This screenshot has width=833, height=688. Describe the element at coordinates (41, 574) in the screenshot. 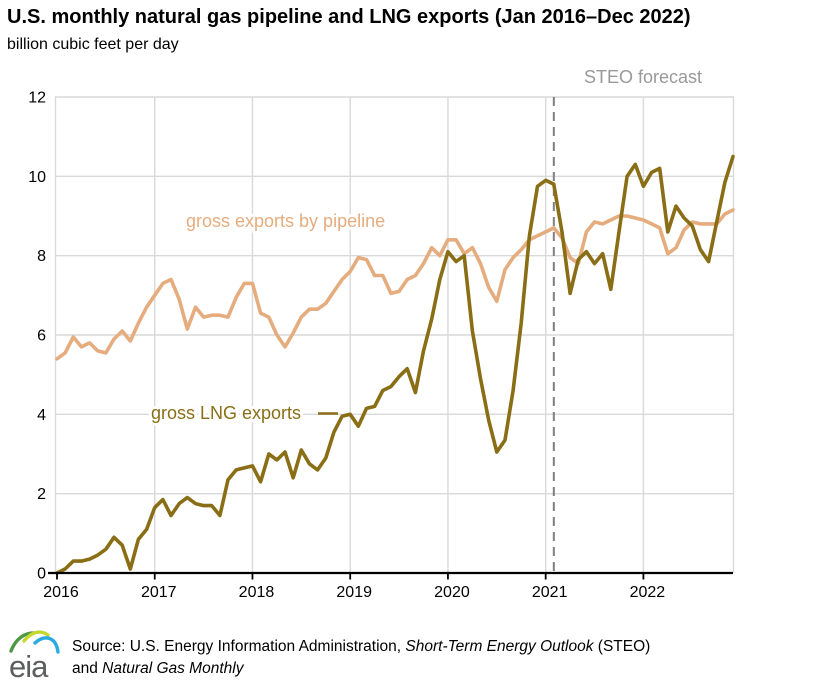

I see `y-tick-label: 0` at that location.